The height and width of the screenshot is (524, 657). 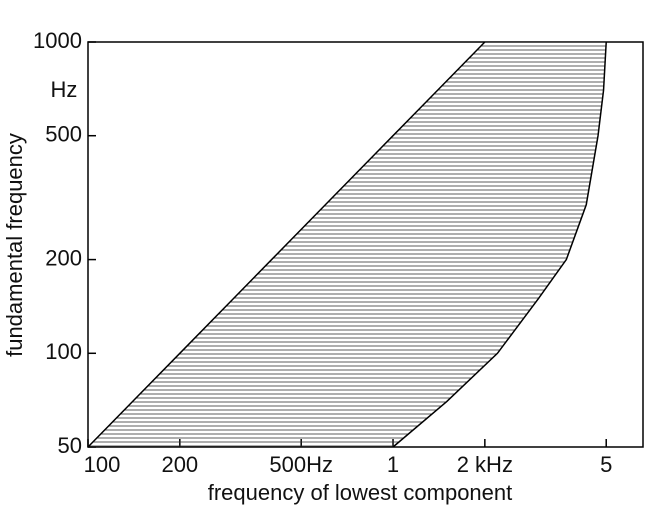 I want to click on y-tick-label: 100, so click(x=63, y=351).